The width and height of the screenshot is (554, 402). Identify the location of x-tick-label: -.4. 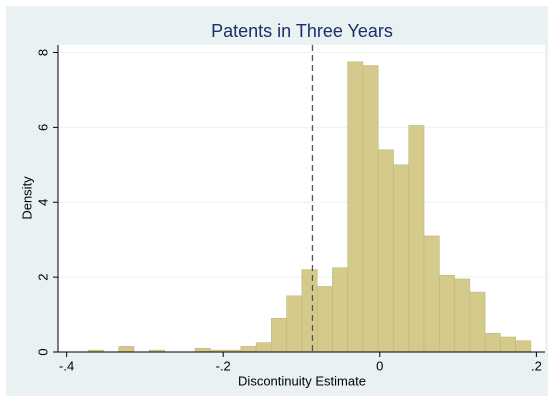
(66, 365).